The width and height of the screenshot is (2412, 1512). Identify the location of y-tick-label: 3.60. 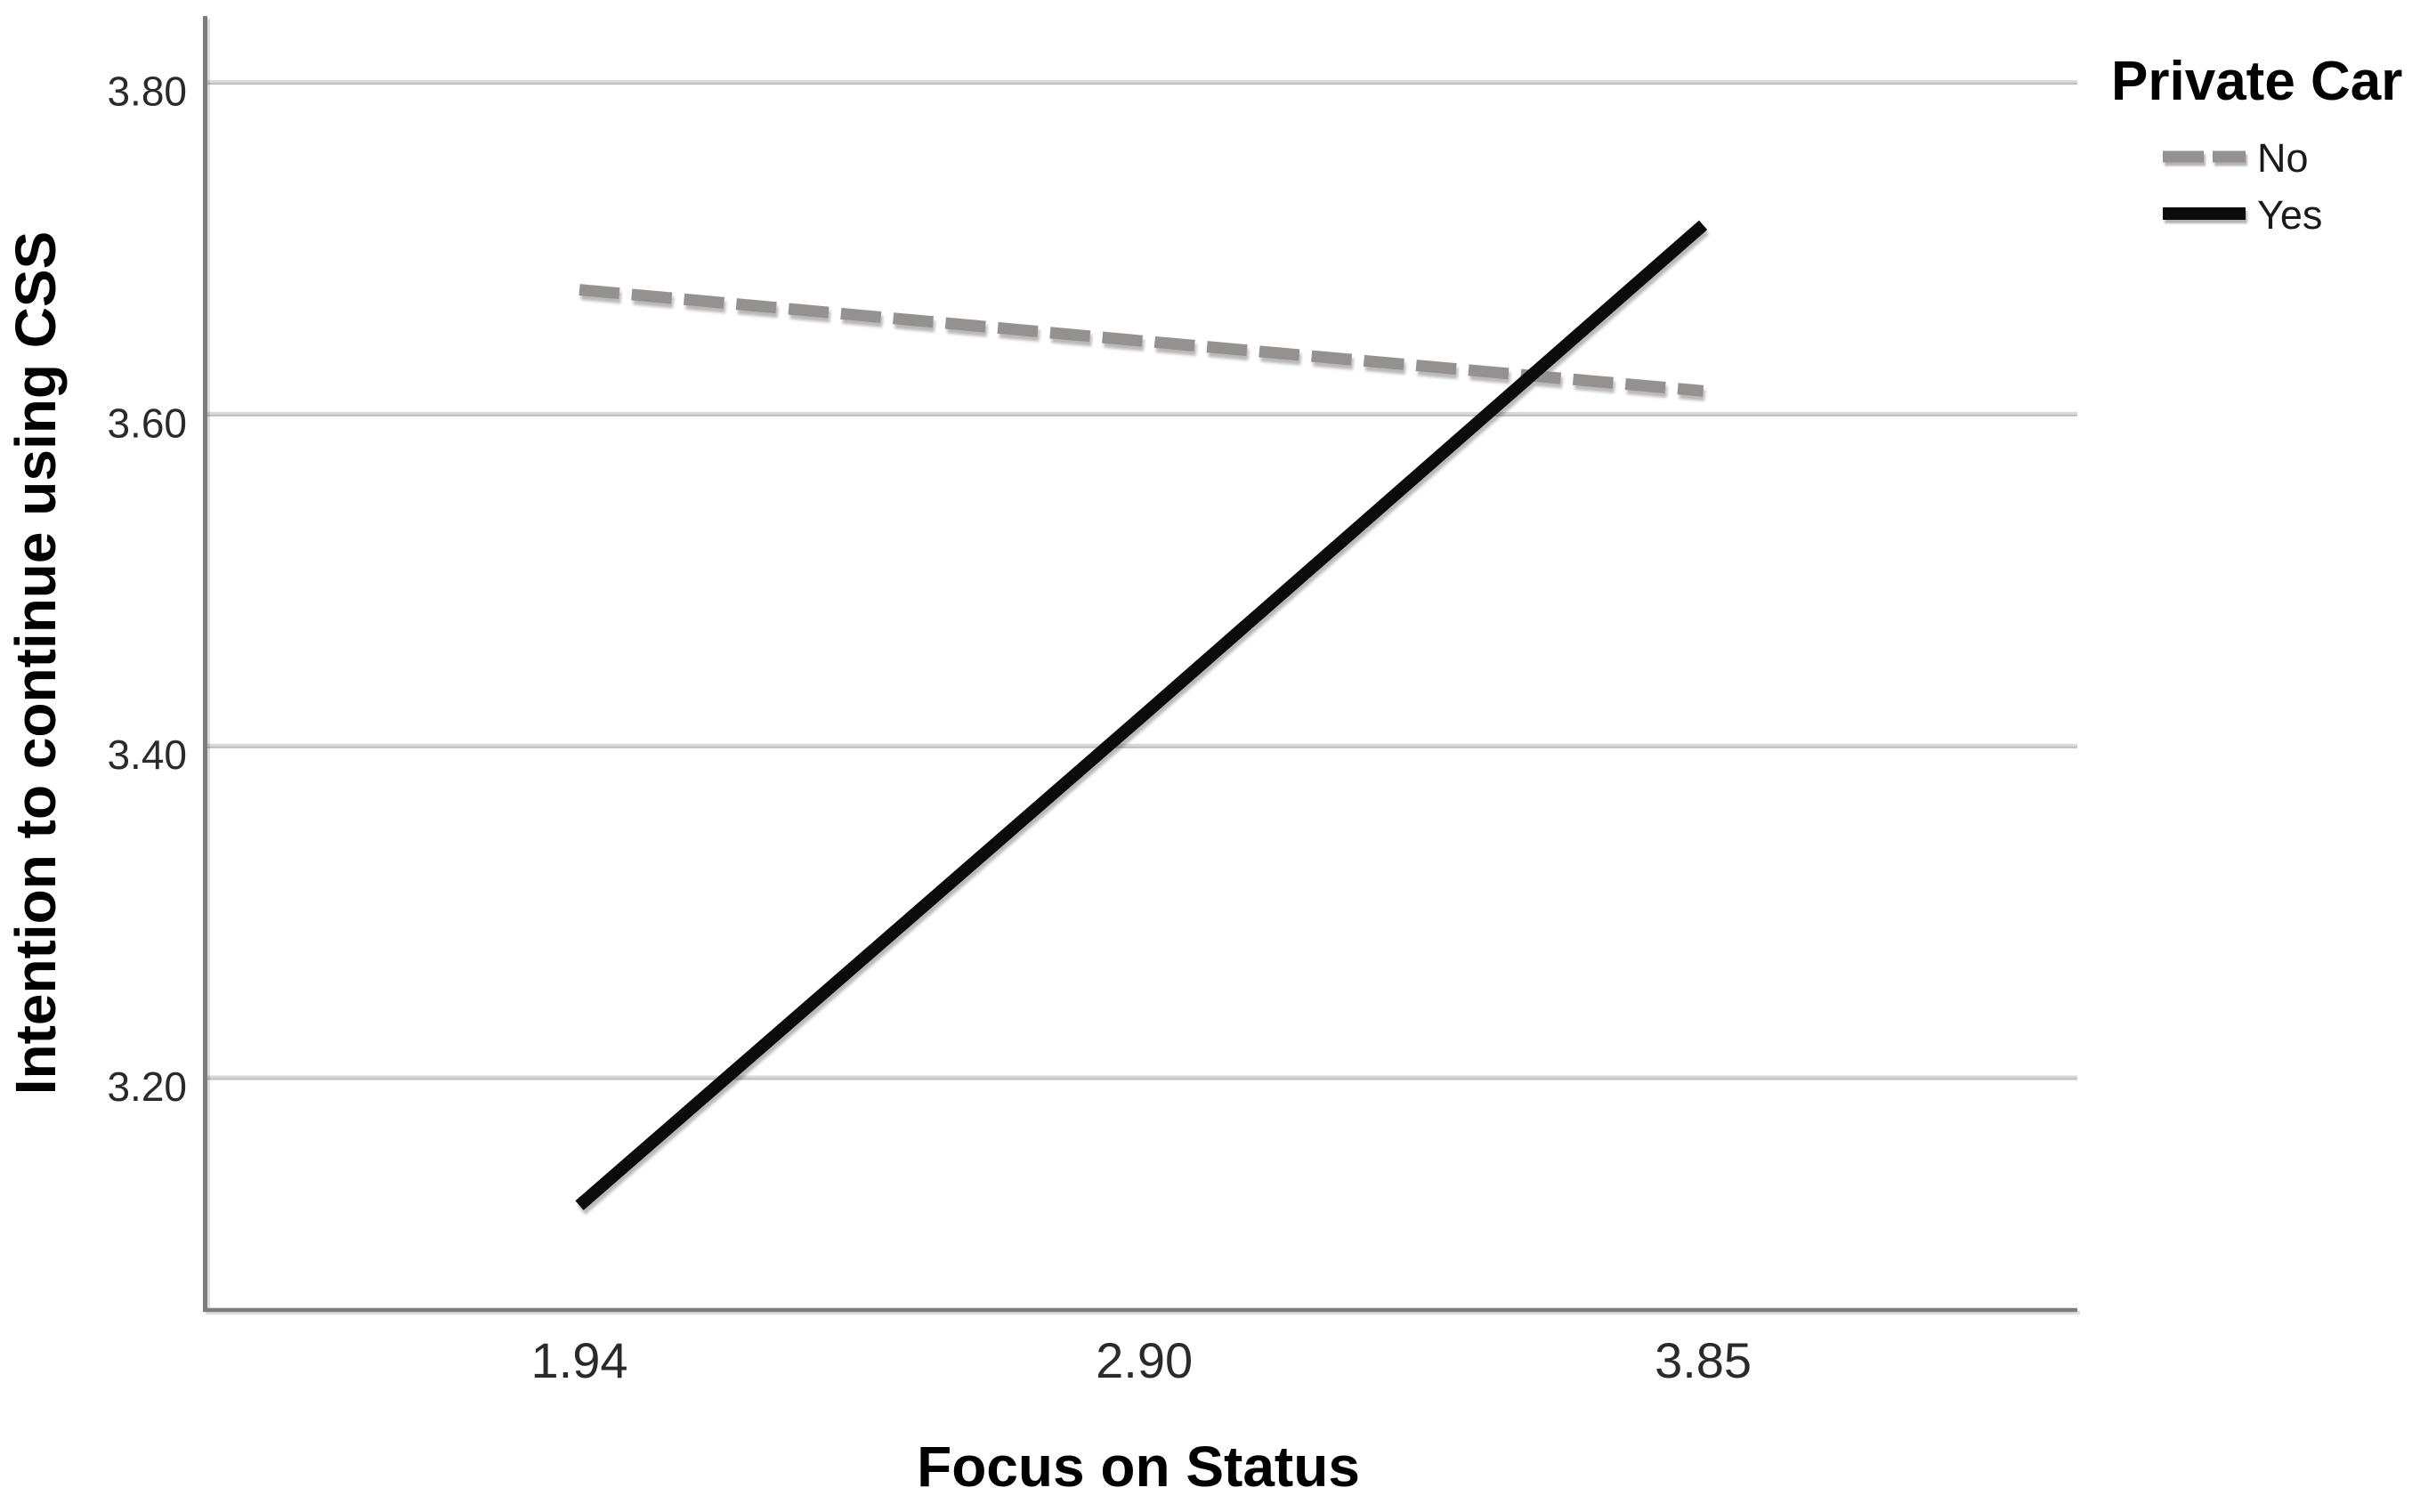
(147, 423).